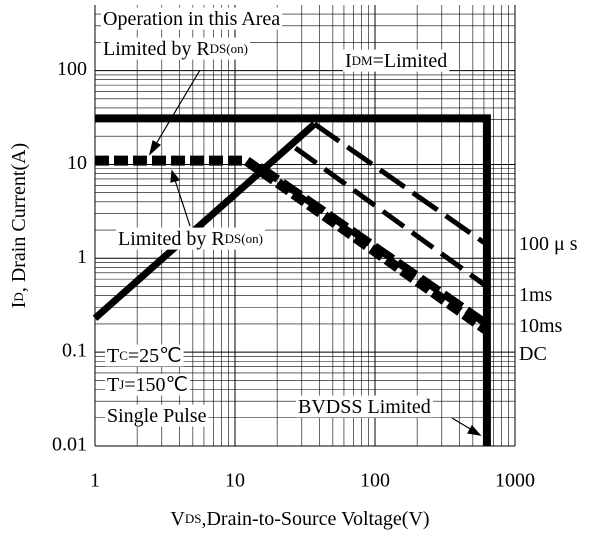 Image resolution: width=591 pixels, height=536 pixels. I want to click on annotation-text: BVDSS Limited, so click(364, 407).